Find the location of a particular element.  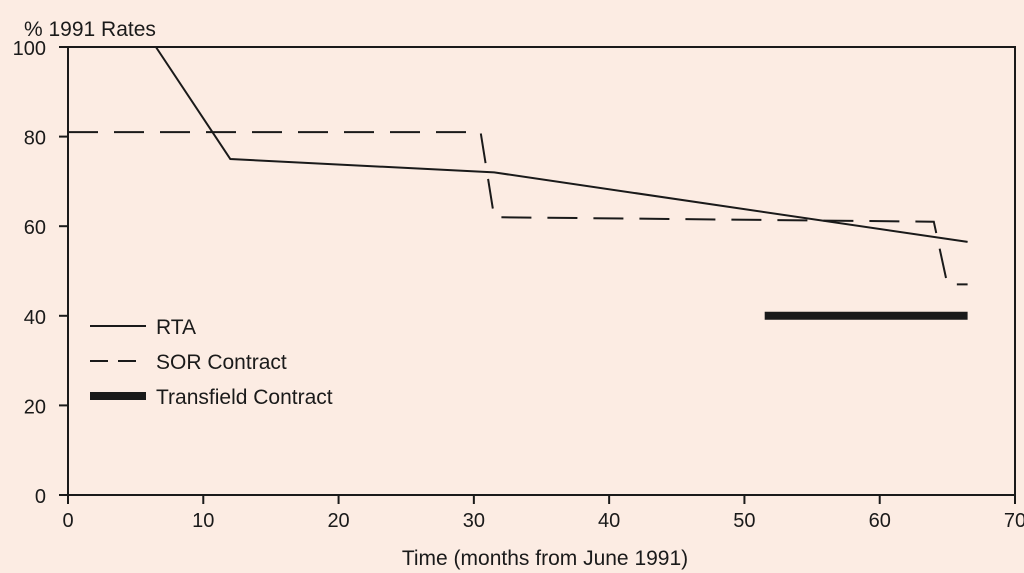

legend-label-sor-contract: SOR Contract is located at coordinates (221, 362).